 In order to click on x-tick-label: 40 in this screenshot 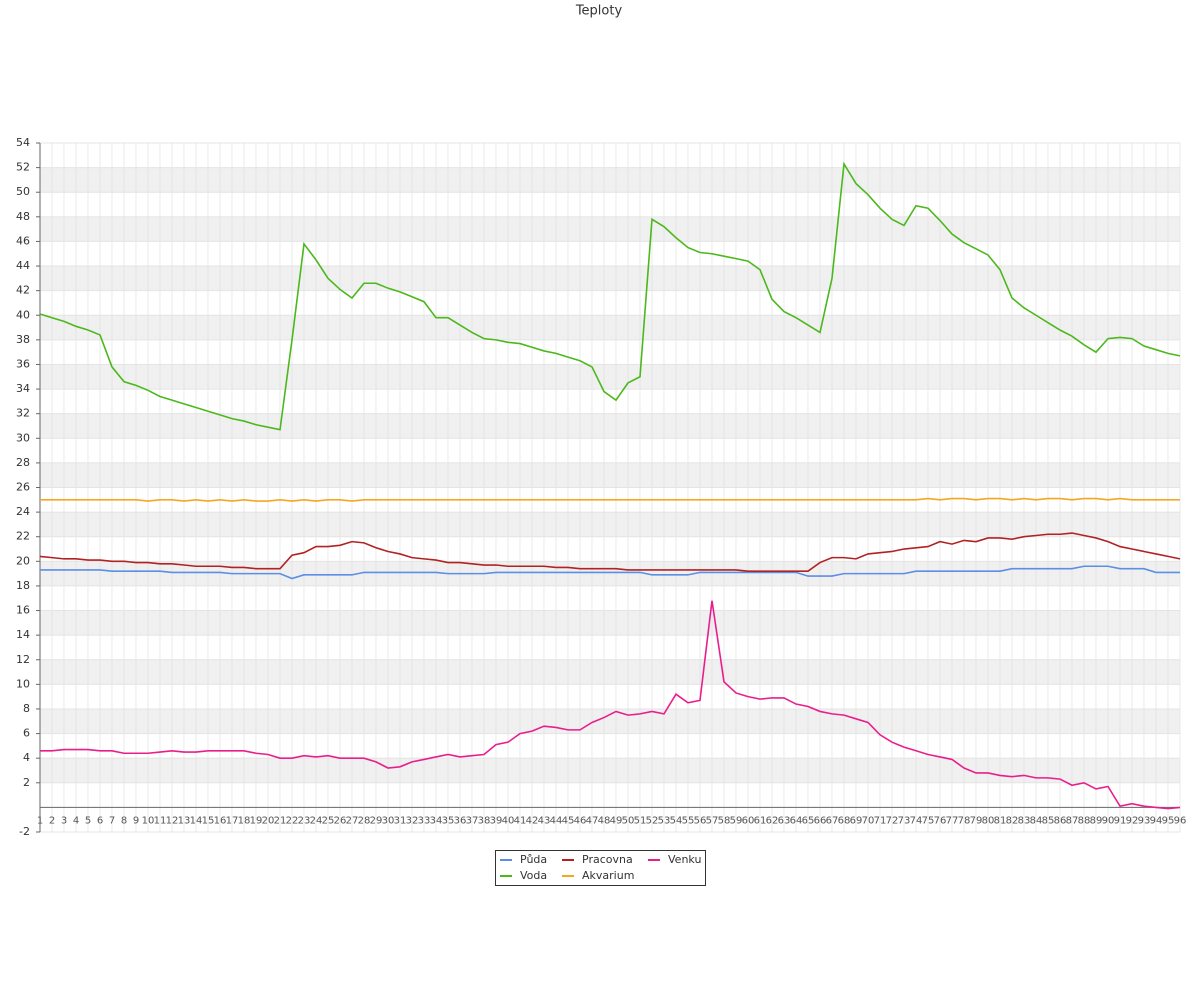, I will do `click(508, 820)`.